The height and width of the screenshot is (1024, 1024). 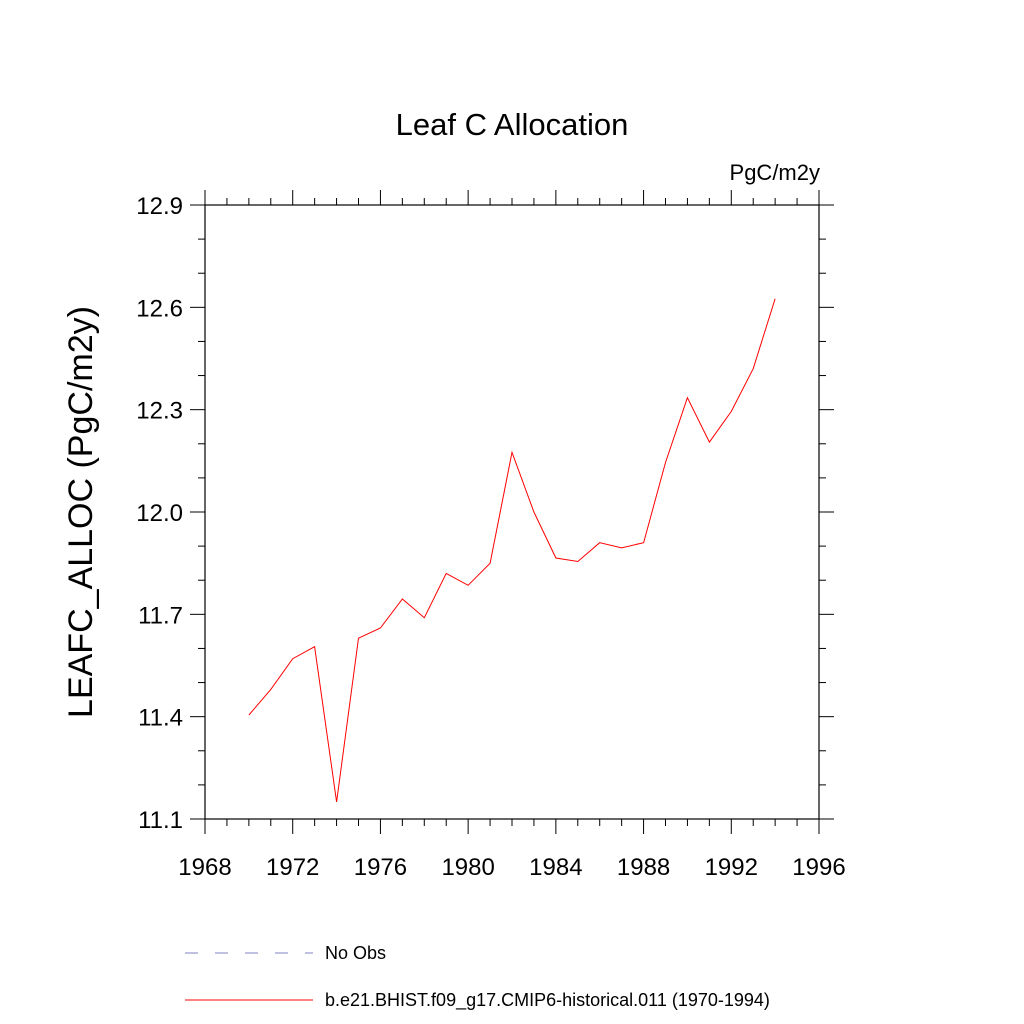 I want to click on legend-label-no-obs: No Obs, so click(x=355, y=953).